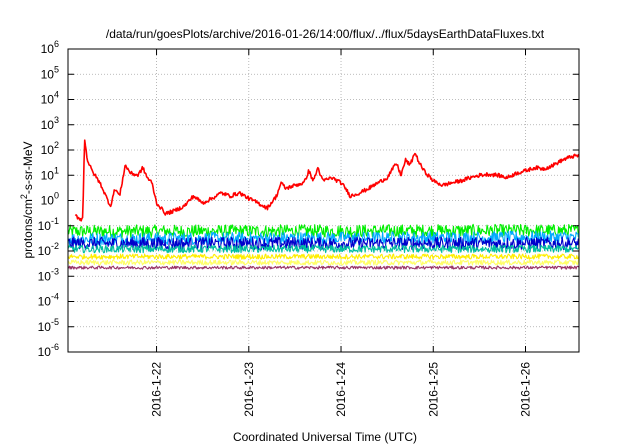 This screenshot has height=448, width=640. Describe the element at coordinates (48, 350) in the screenshot. I see `y-tick-label: 10⁻⁶` at that location.